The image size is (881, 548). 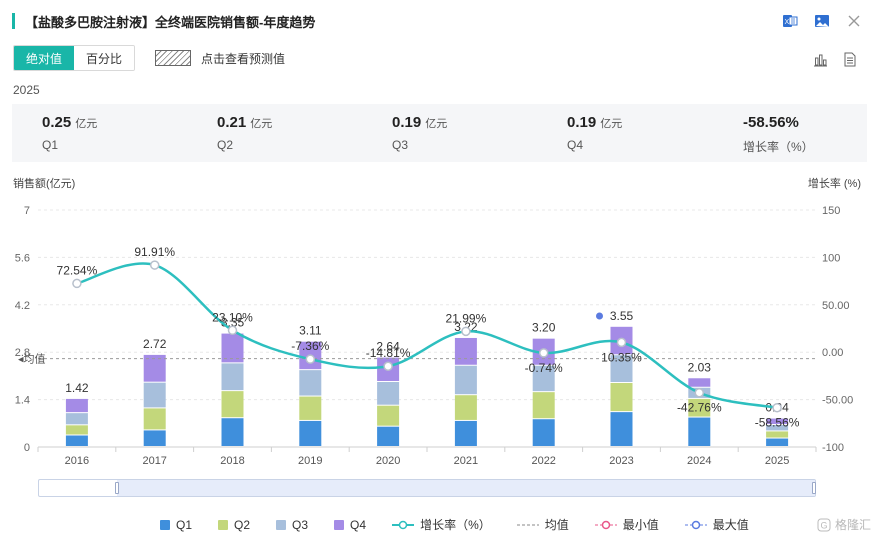 I want to click on summary-q4-unit: 亿元, so click(x=611, y=124).